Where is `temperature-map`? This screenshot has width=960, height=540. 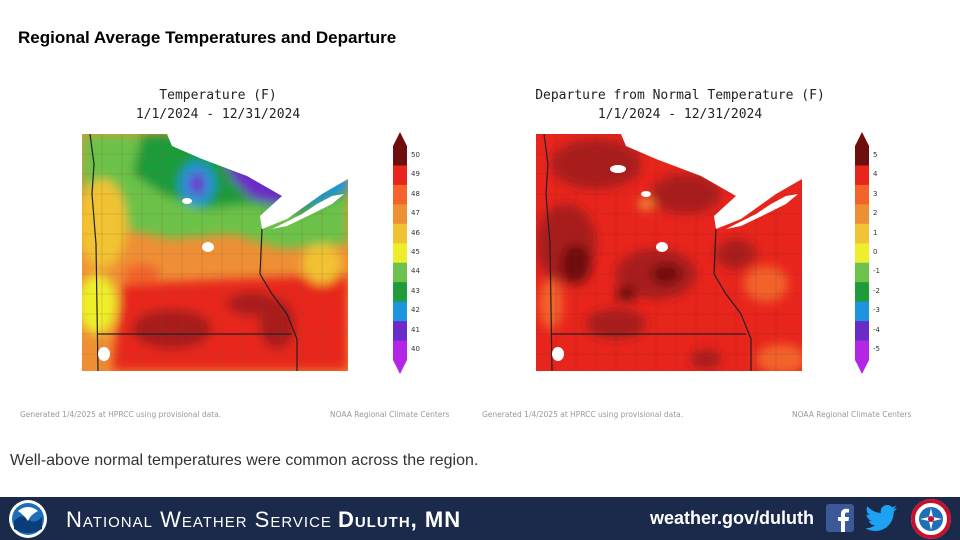 temperature-map is located at coordinates (215, 252).